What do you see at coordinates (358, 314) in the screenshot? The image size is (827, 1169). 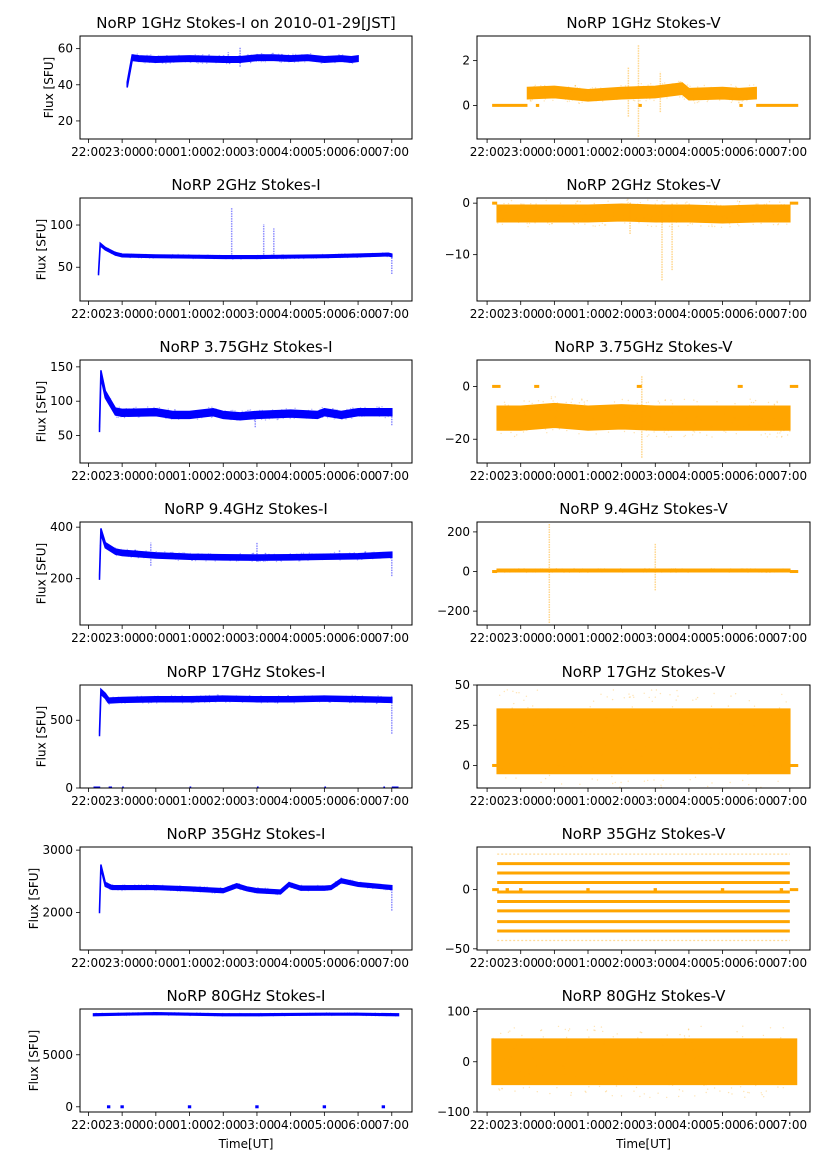 I see `x-tick-label: 06:00` at bounding box center [358, 314].